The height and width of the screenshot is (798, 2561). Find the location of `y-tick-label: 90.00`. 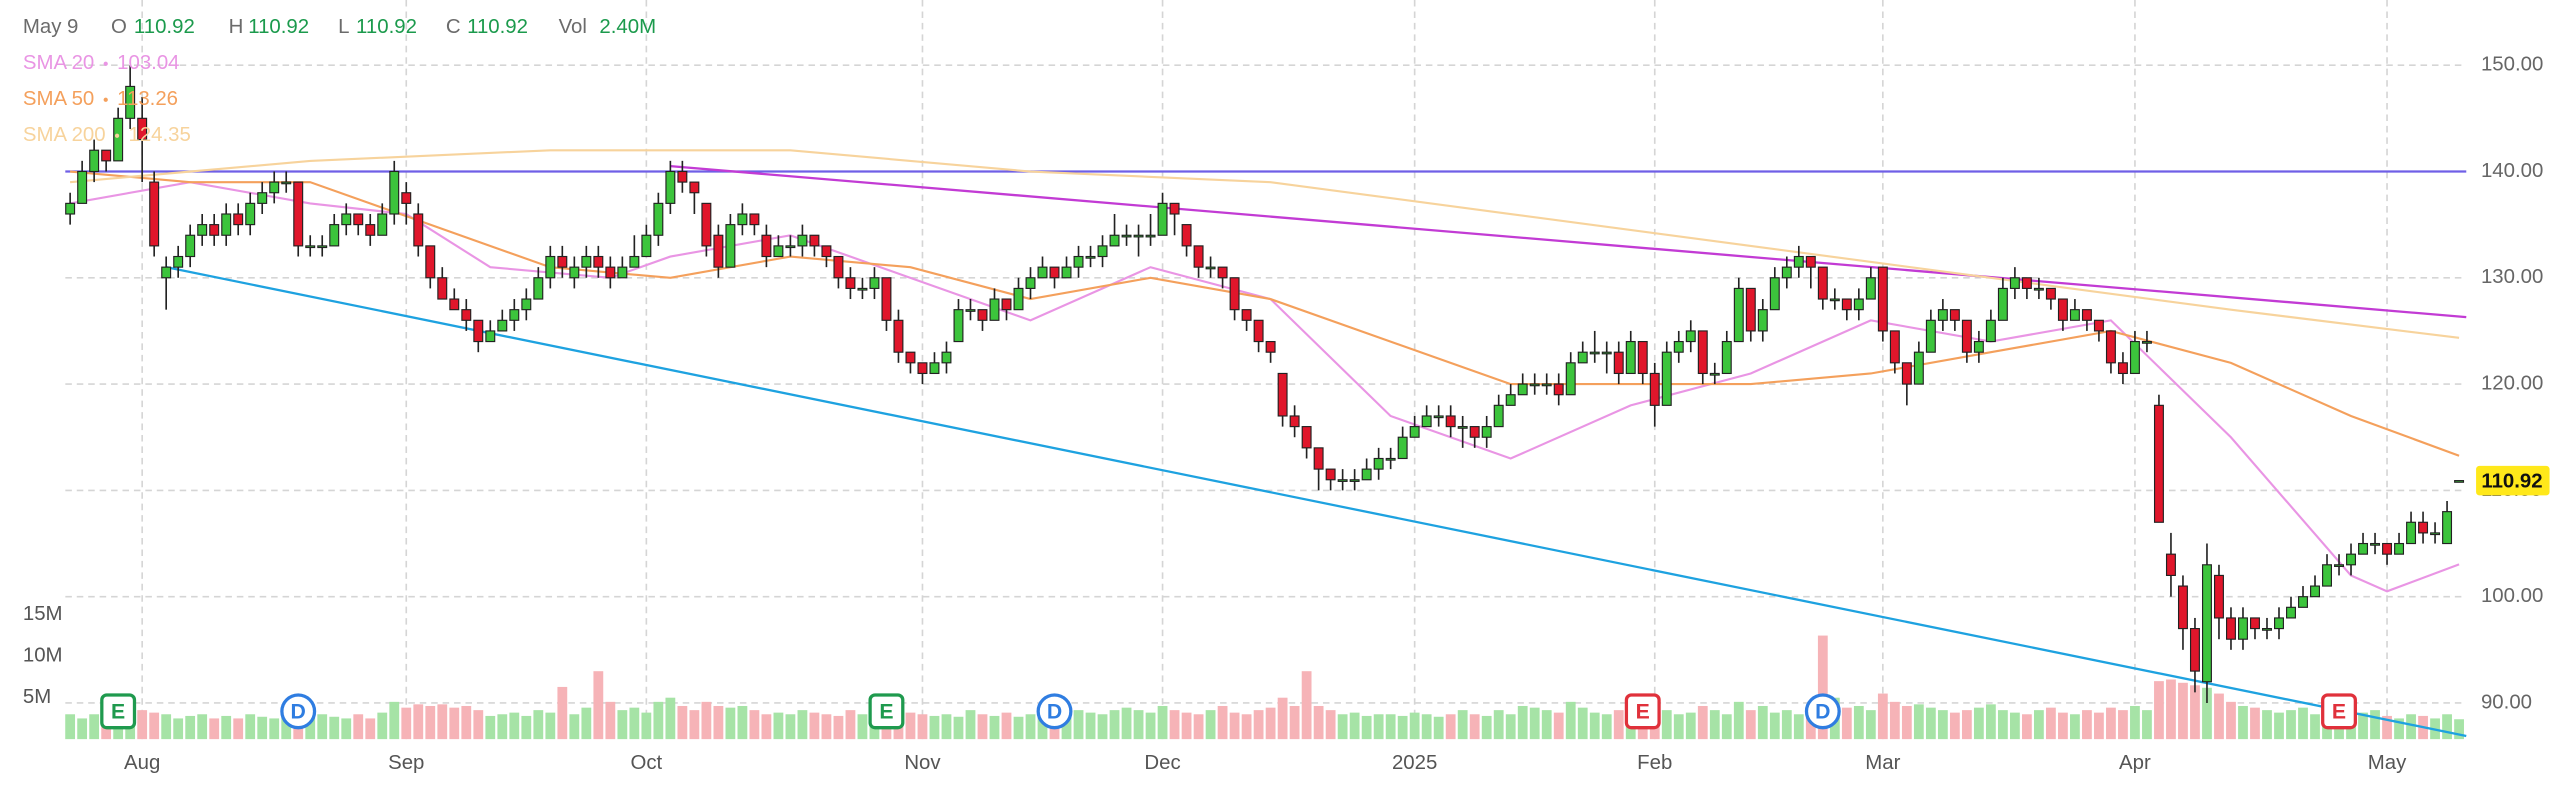

y-tick-label: 90.00 is located at coordinates (2506, 702).